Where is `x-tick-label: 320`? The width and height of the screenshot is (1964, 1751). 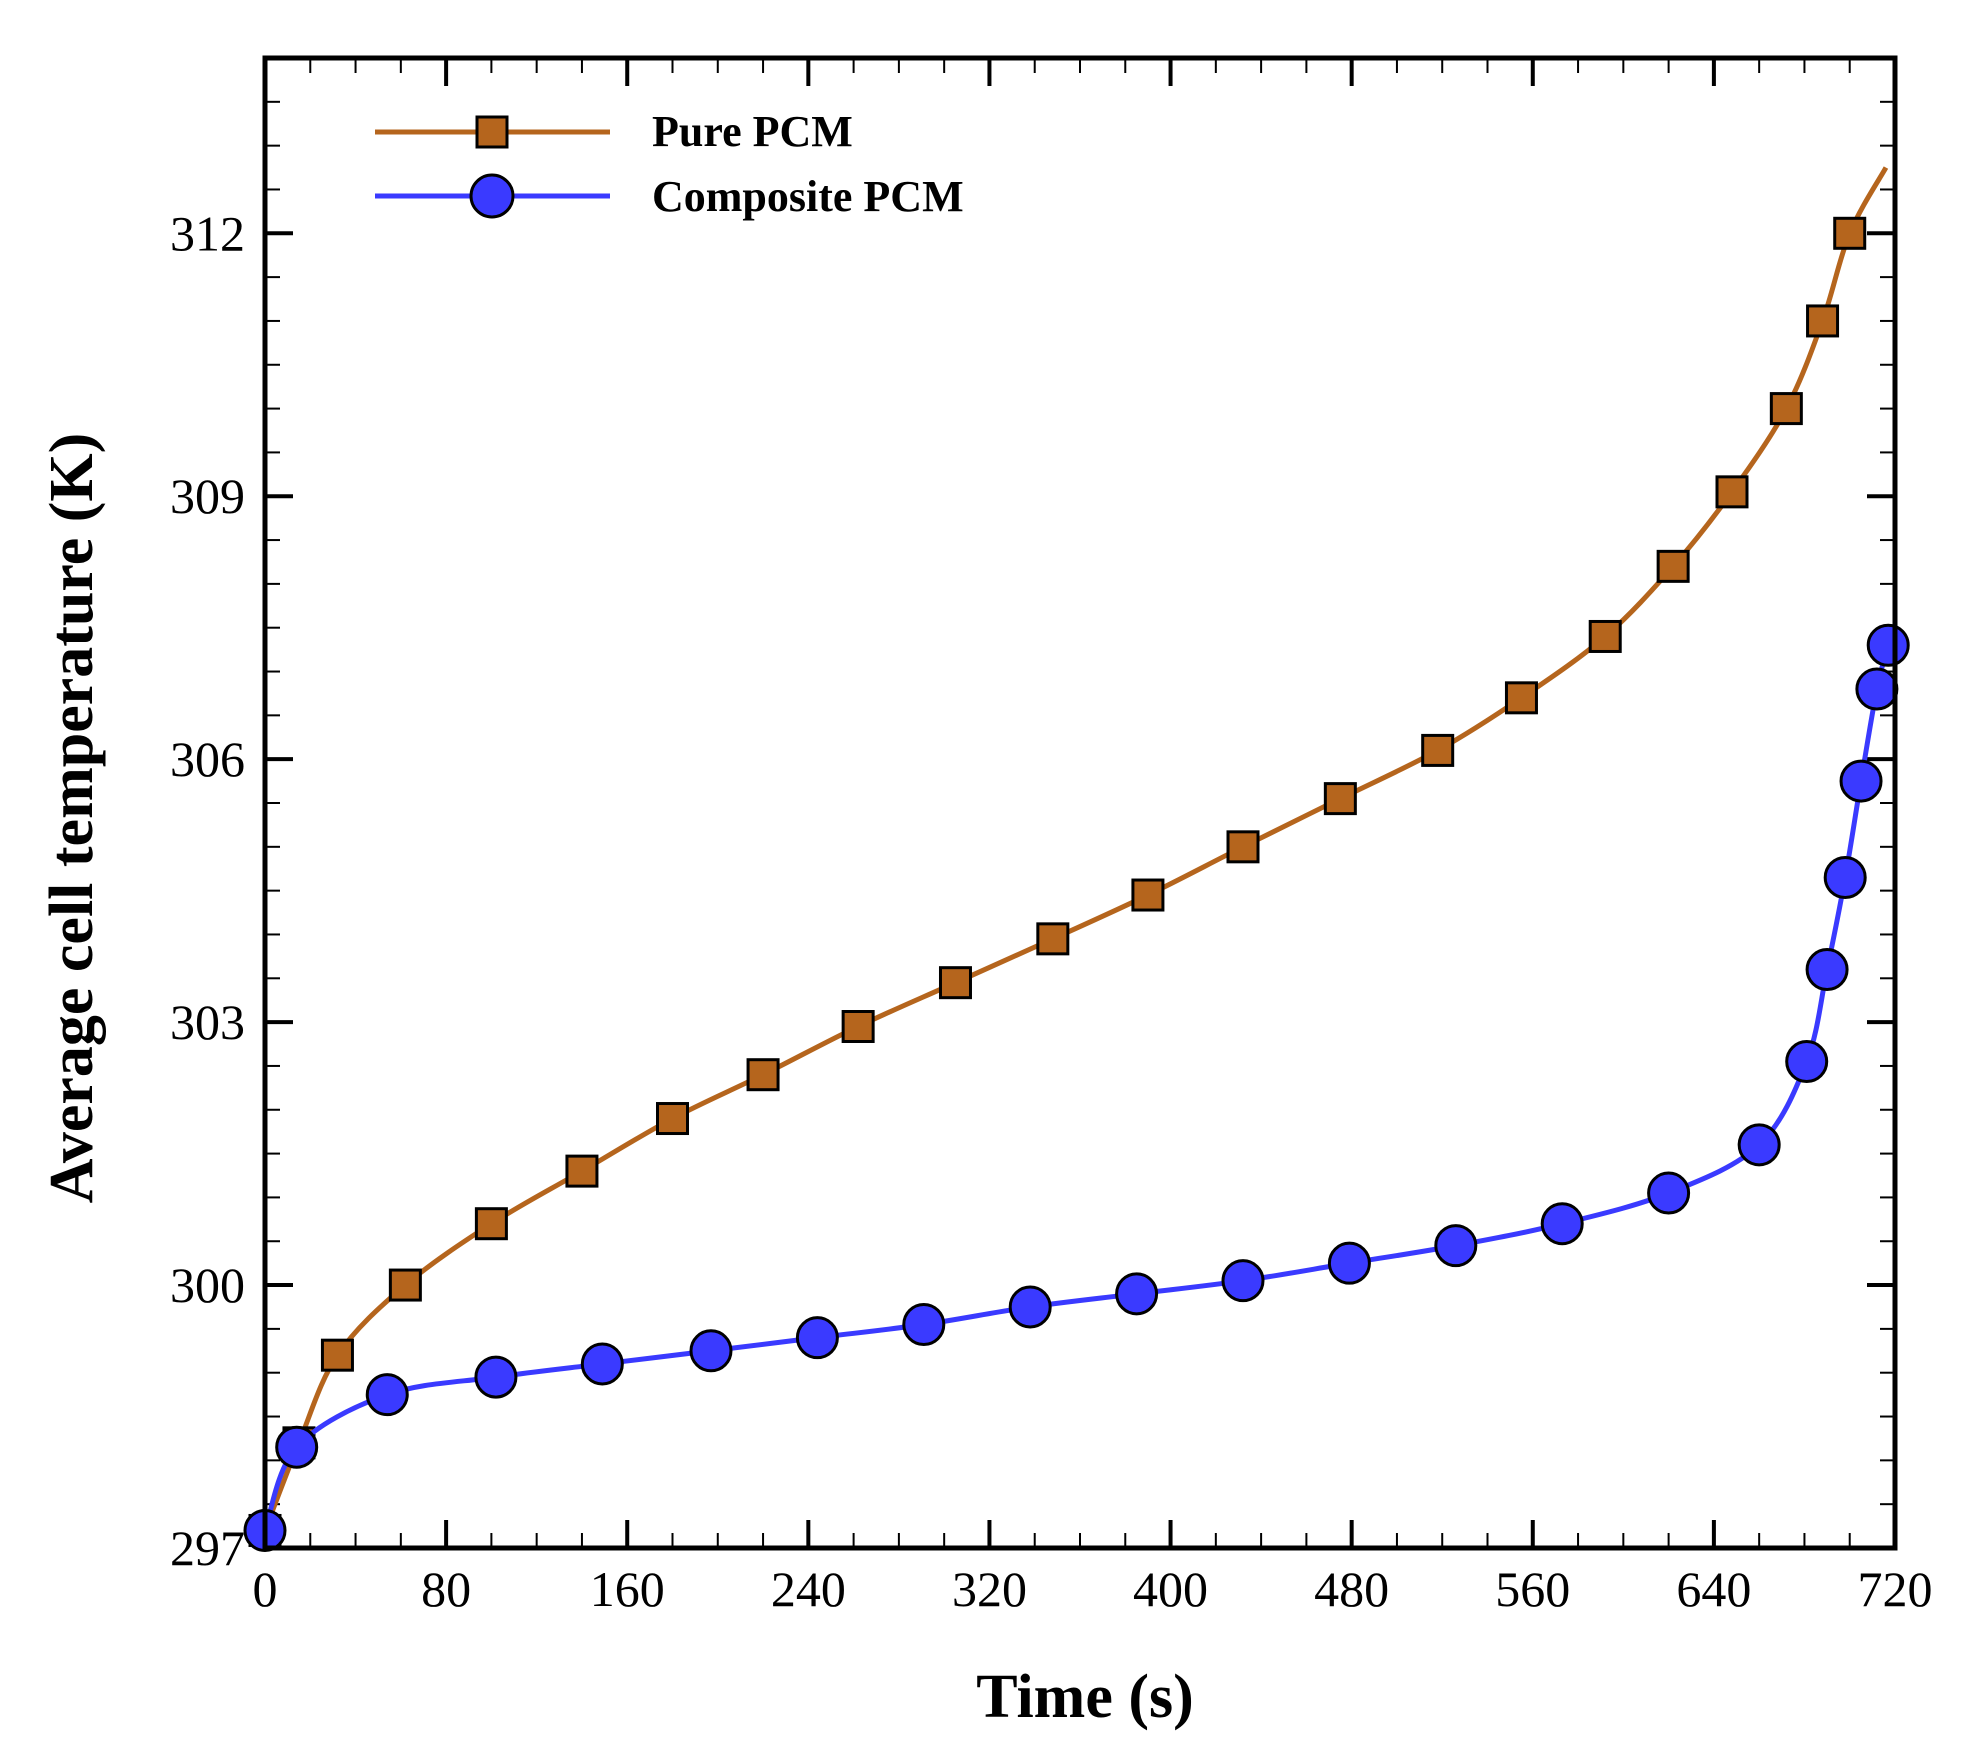
x-tick-label: 320 is located at coordinates (989, 1589).